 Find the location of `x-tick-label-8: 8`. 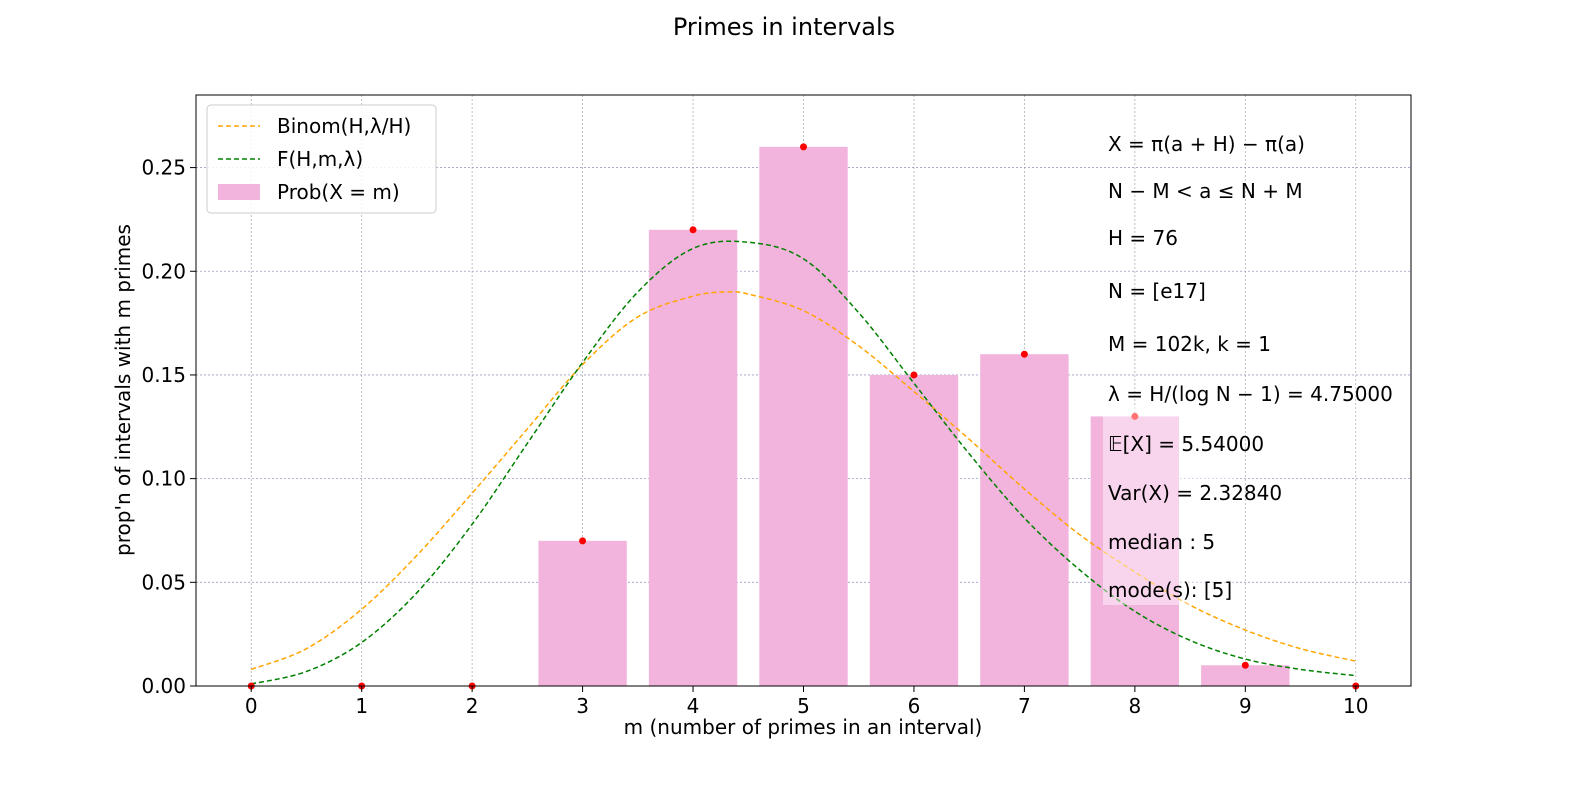

x-tick-label-8: 8 is located at coordinates (1134, 706).